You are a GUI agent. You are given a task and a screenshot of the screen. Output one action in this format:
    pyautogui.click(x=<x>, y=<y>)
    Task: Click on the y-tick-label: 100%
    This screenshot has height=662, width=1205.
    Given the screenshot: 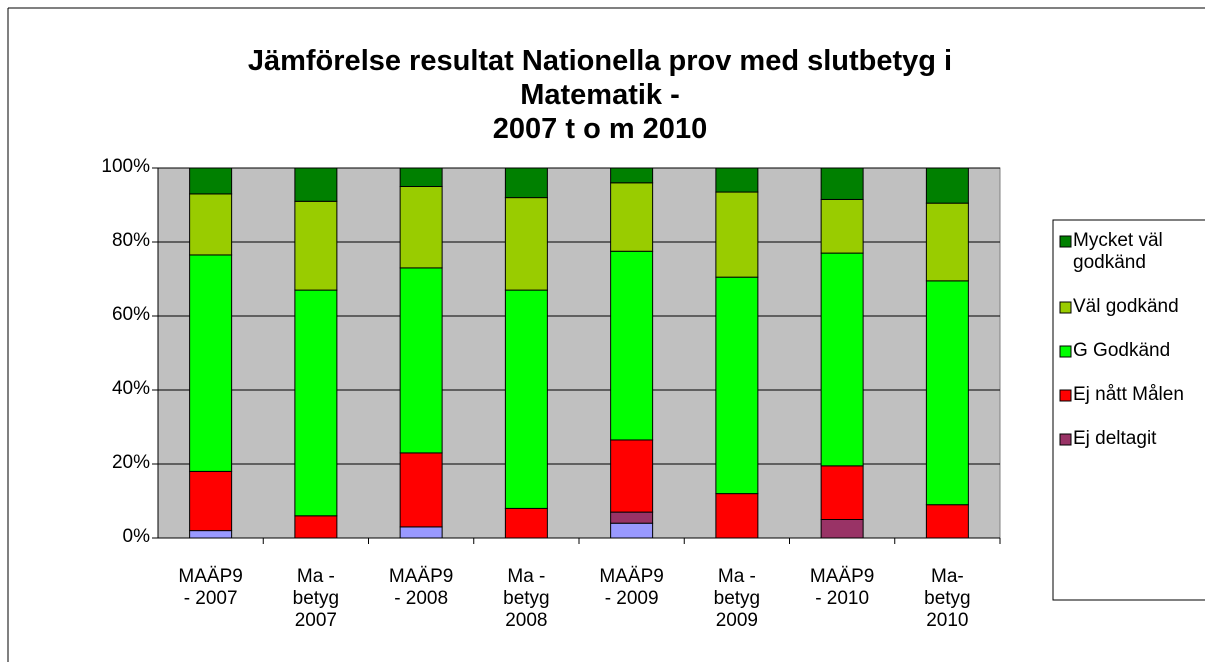 What is the action you would take?
    pyautogui.click(x=125, y=166)
    